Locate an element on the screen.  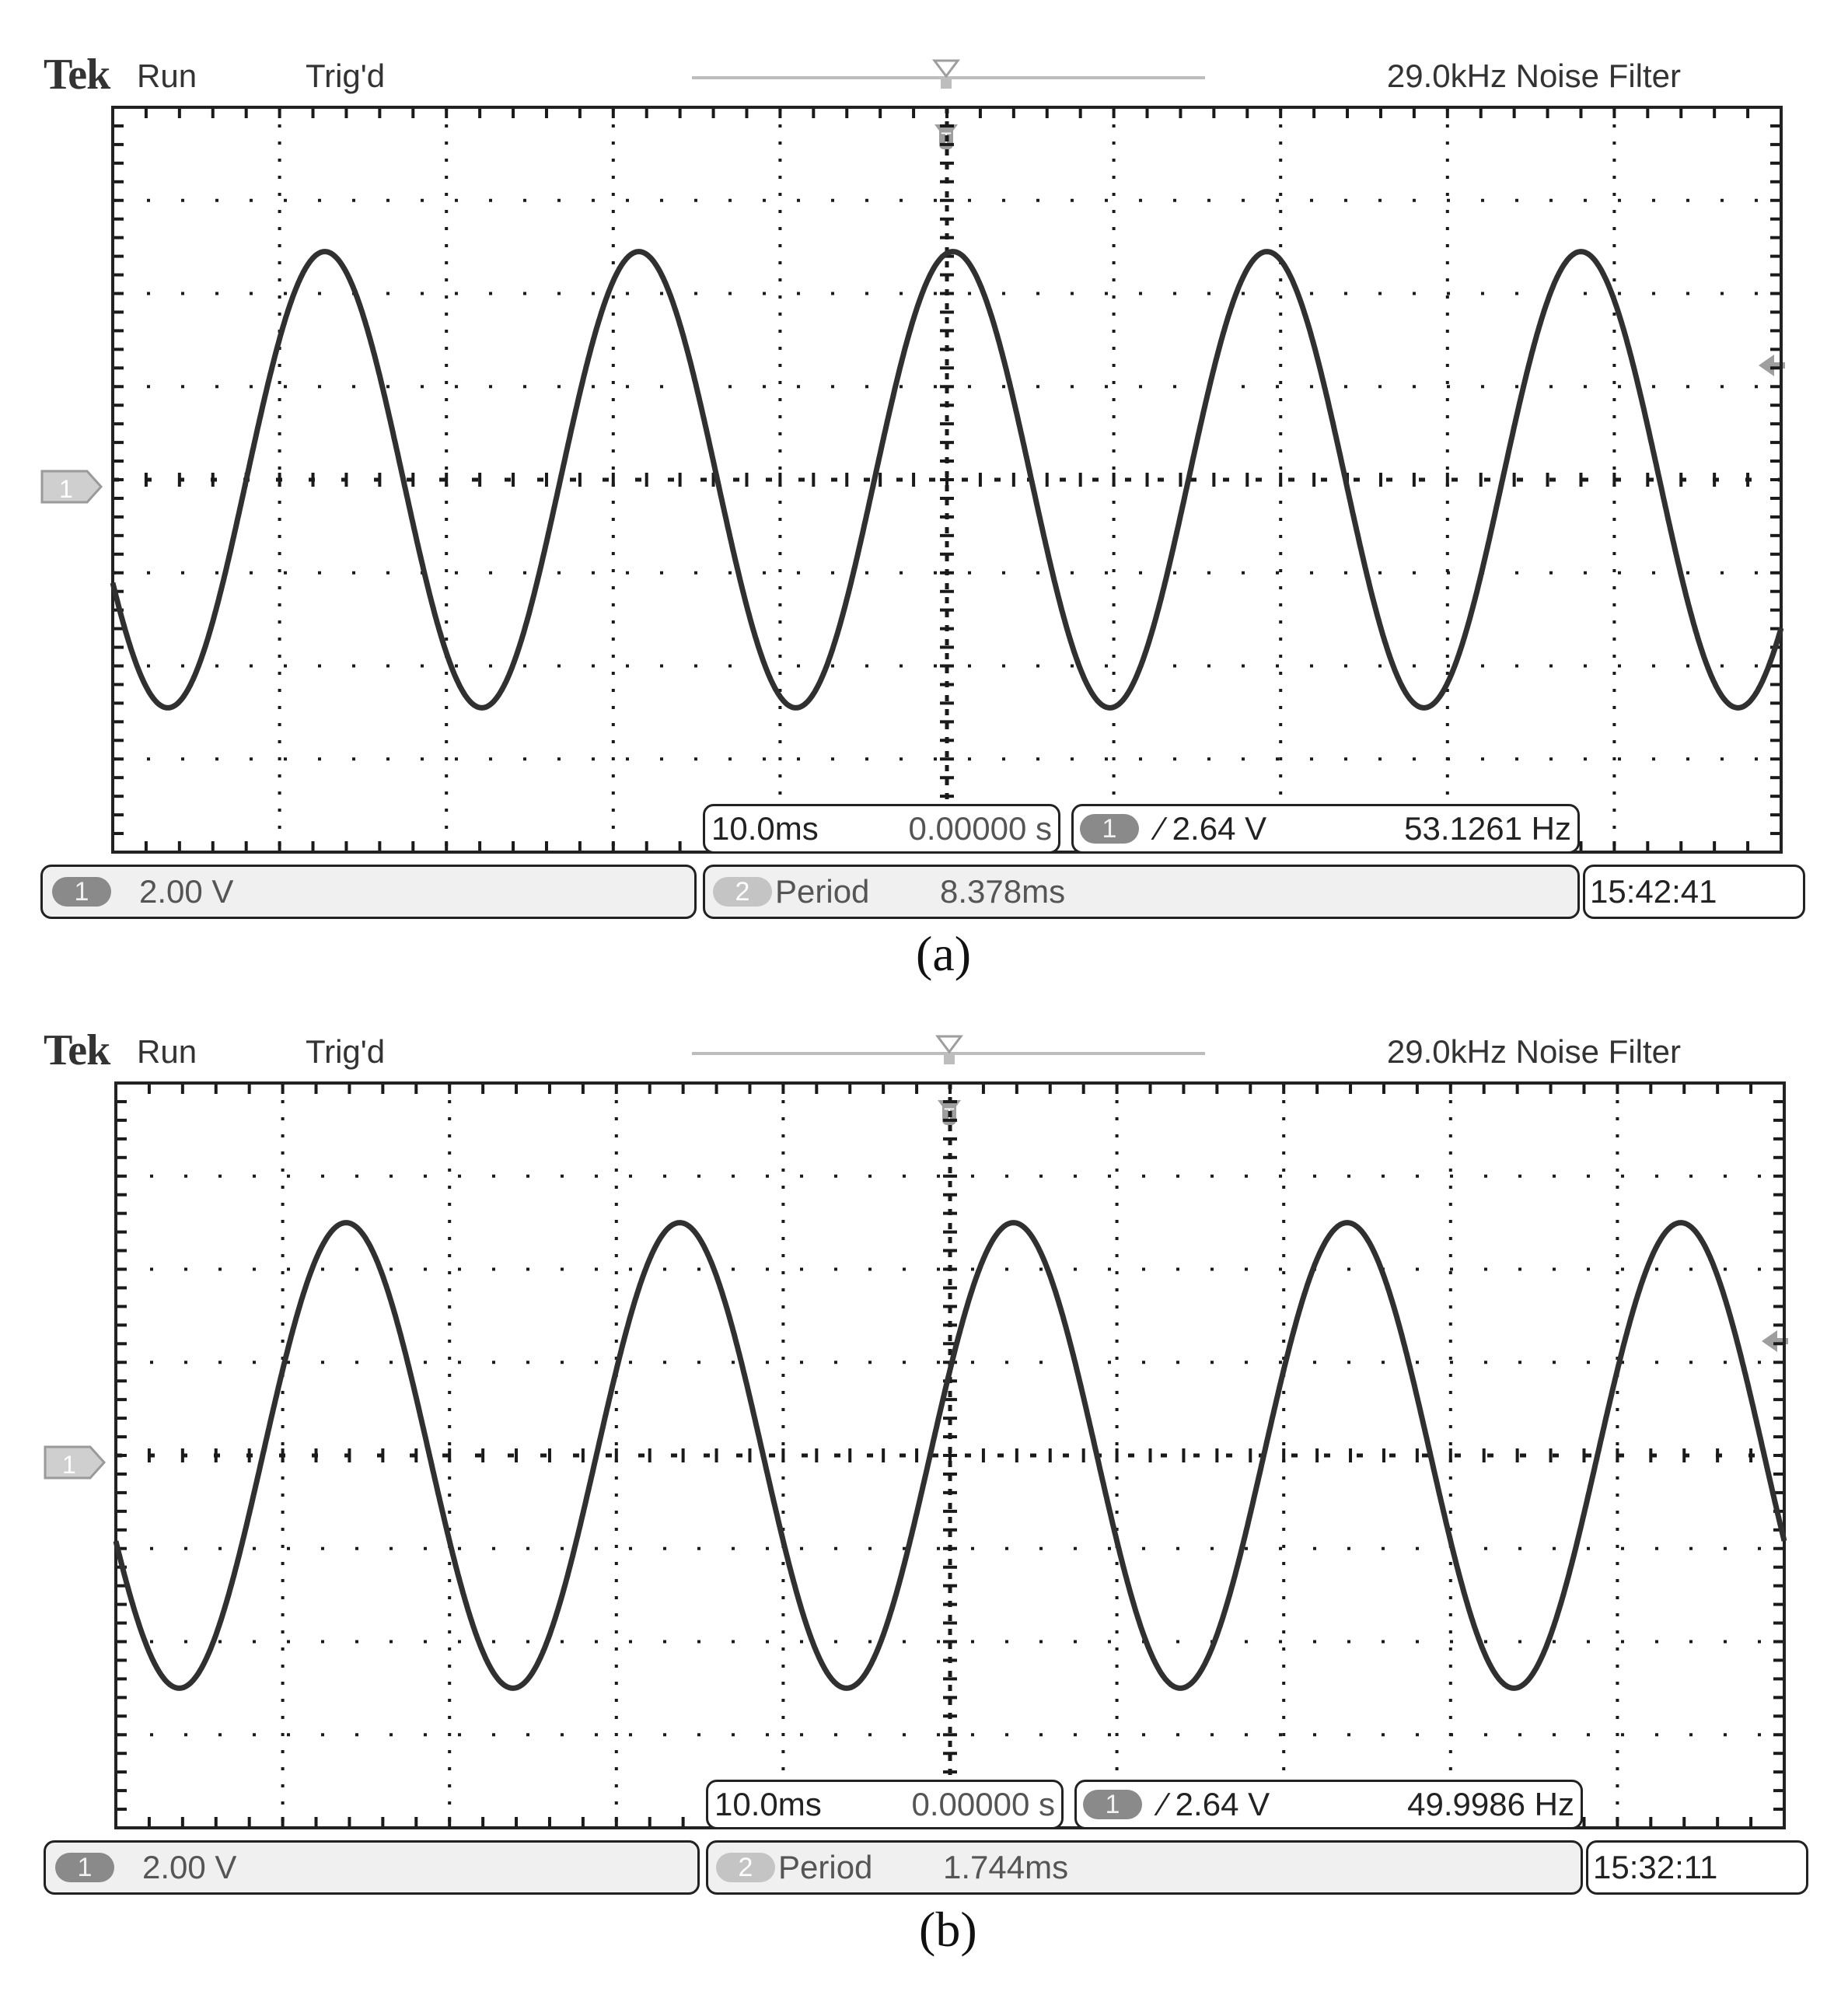
clock-time: 15:32:11 is located at coordinates (1655, 1867).